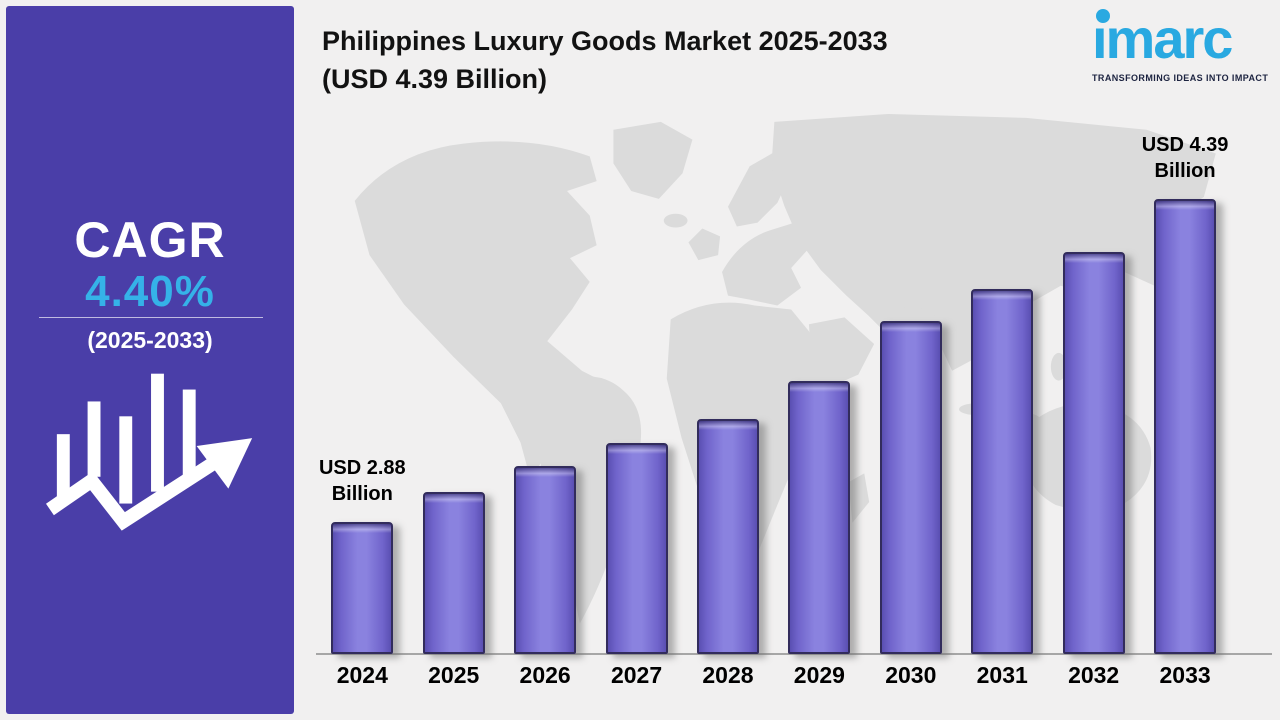 Image resolution: width=1280 pixels, height=720 pixels. I want to click on bar-2030, so click(910, 487).